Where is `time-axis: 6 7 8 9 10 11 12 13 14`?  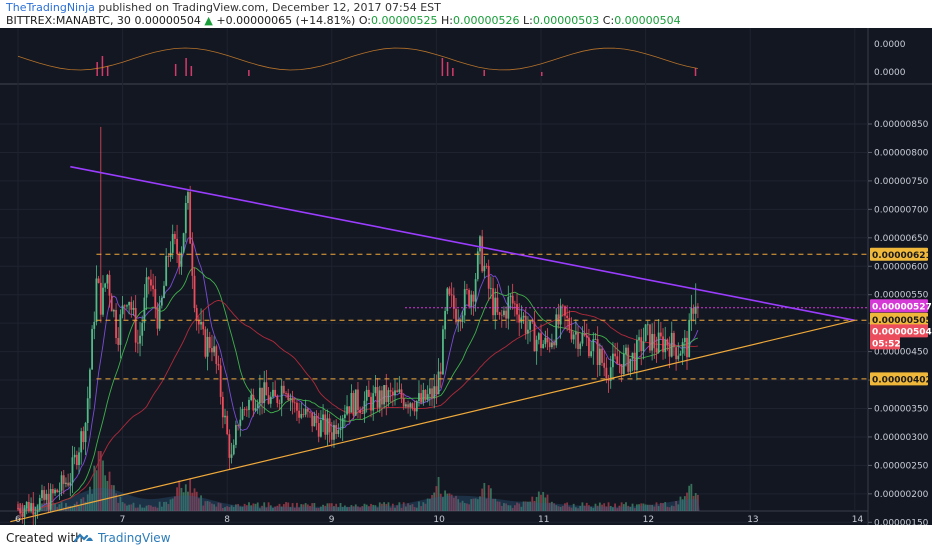 time-axis: 6 7 8 9 10 11 12 13 14 is located at coordinates (439, 520).